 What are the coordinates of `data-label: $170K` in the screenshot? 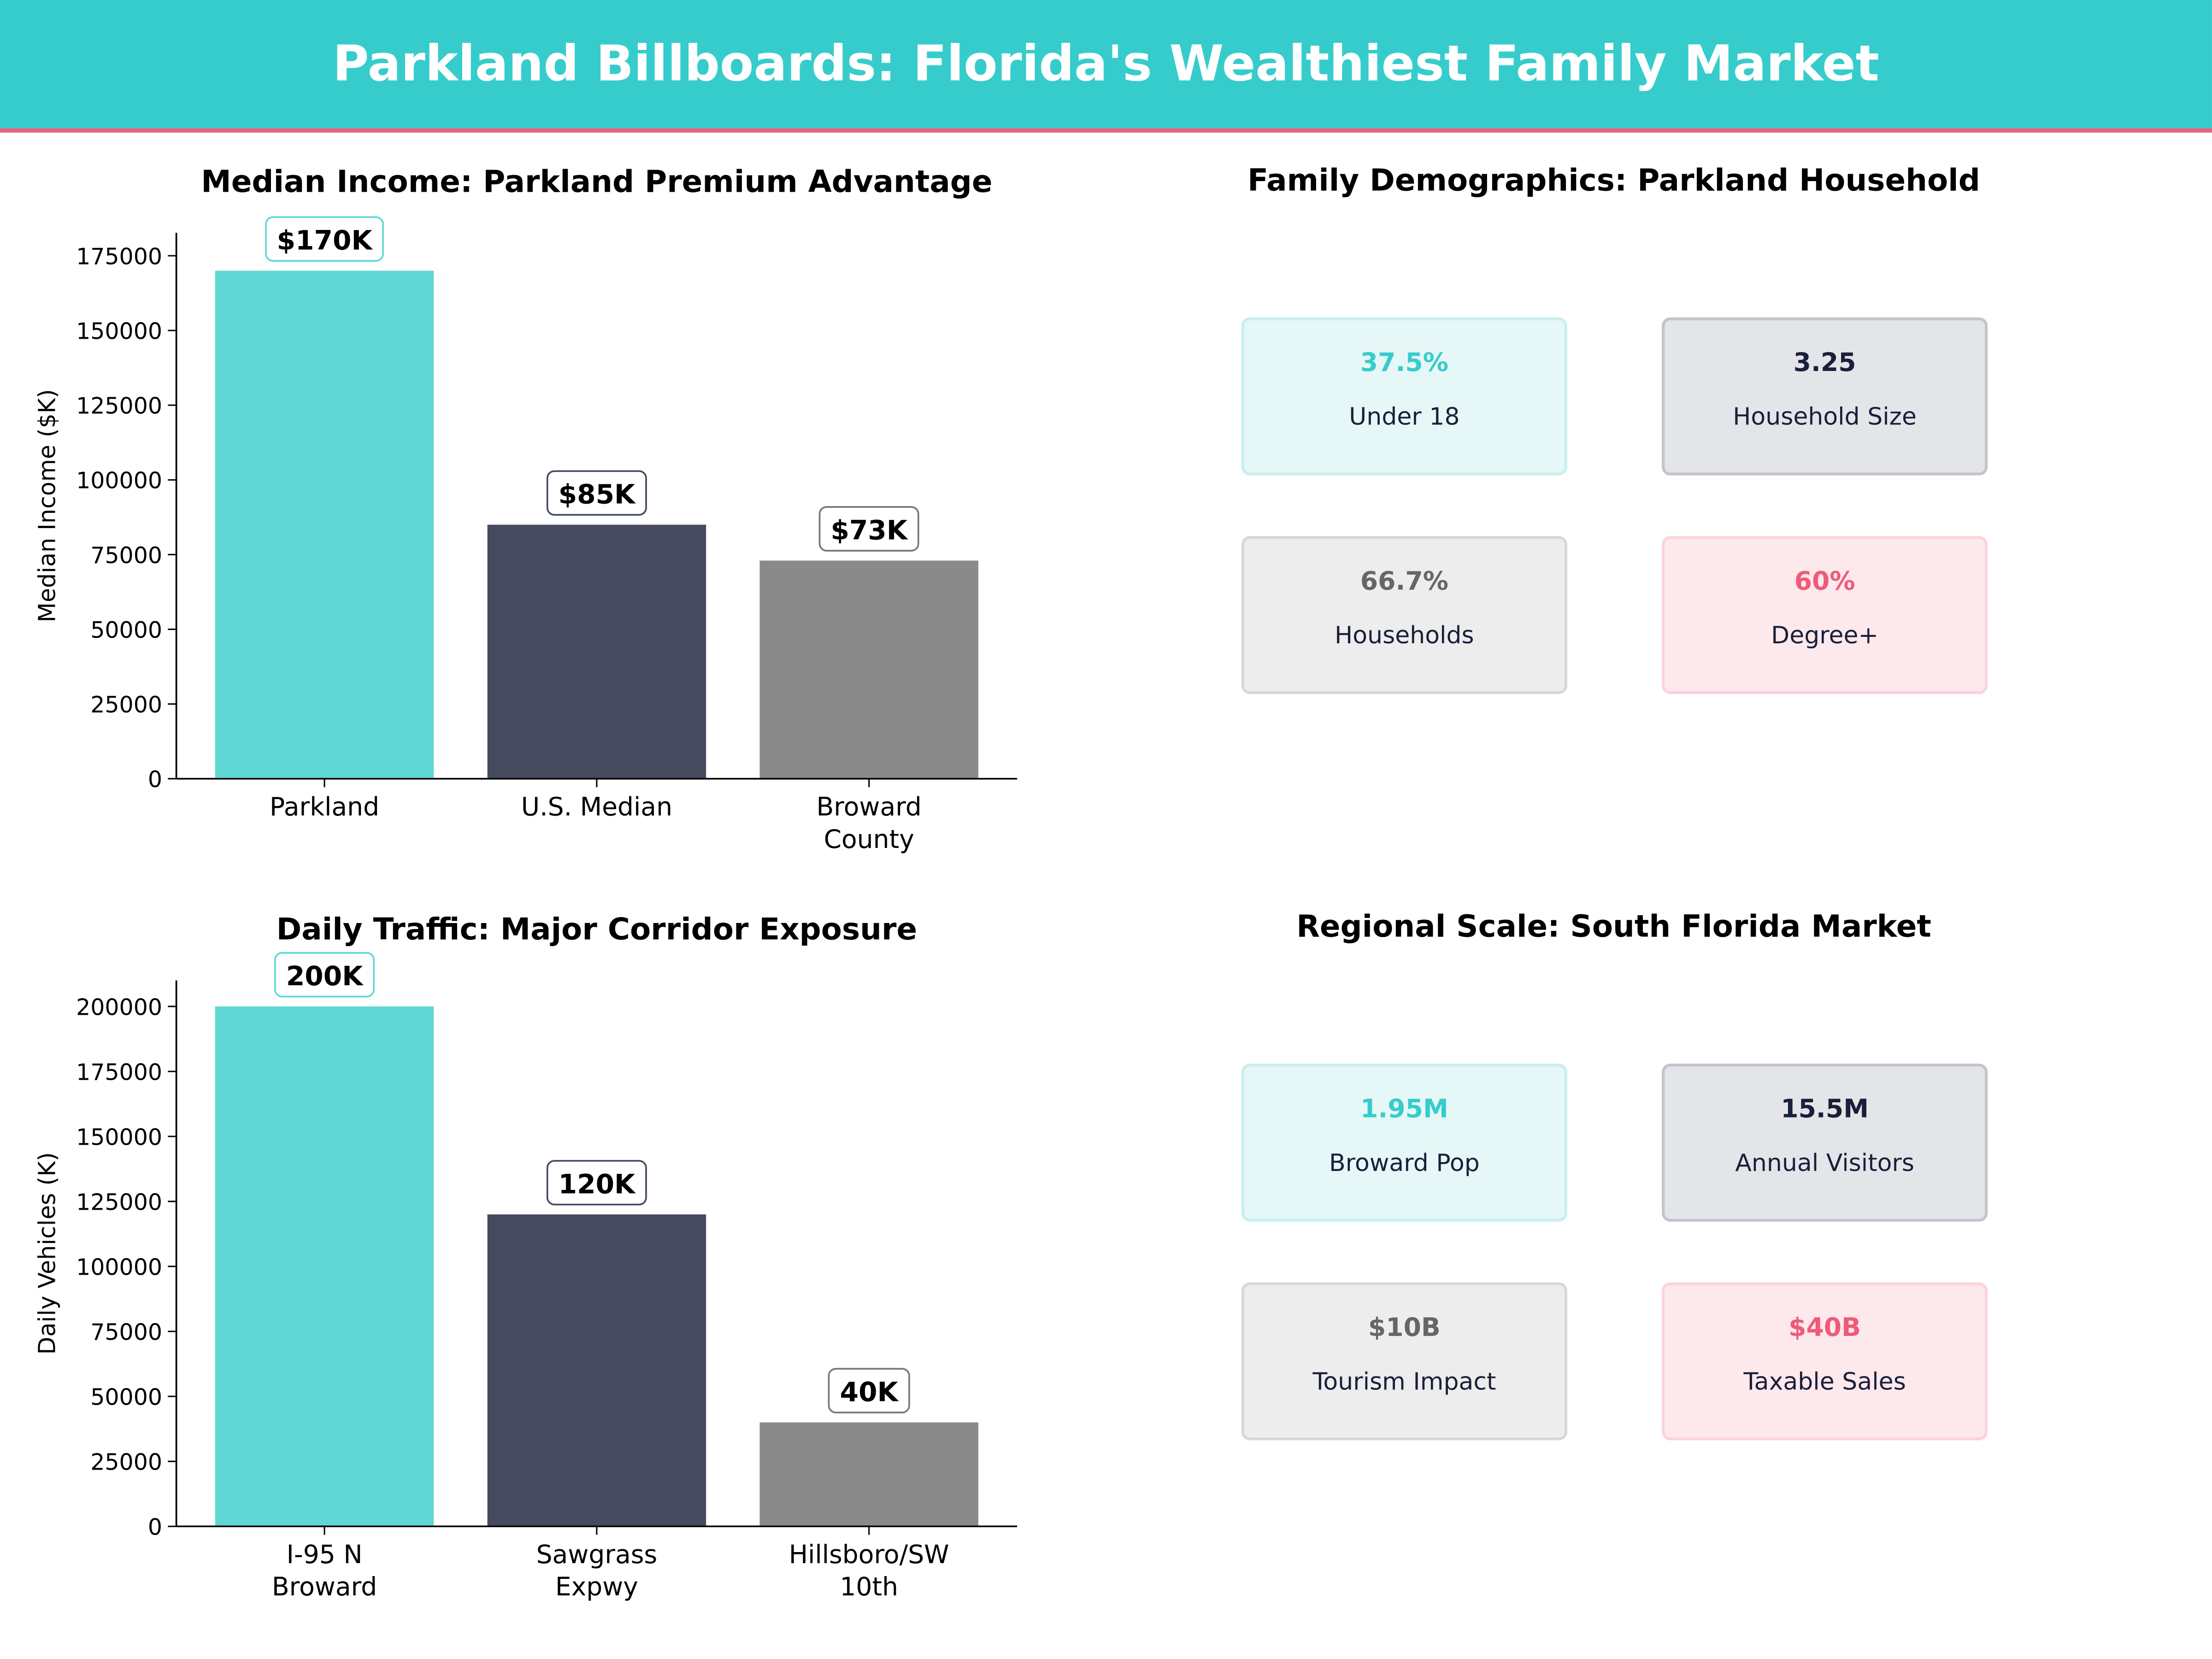 It's located at (325, 240).